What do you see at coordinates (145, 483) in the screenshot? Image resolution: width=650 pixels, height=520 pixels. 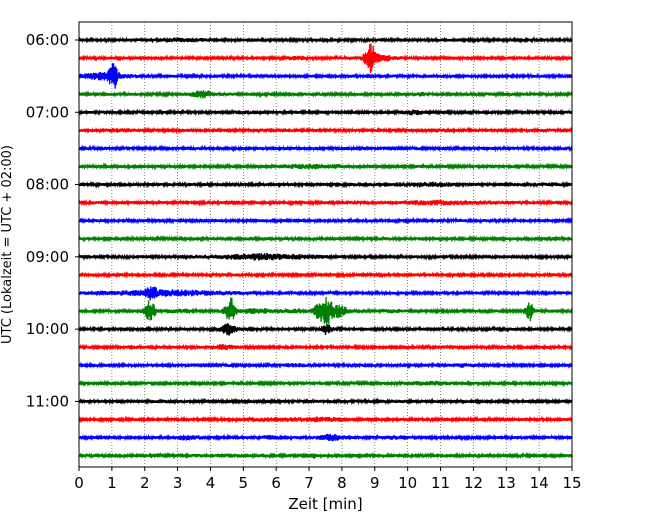 I see `x-tick-label: 2` at bounding box center [145, 483].